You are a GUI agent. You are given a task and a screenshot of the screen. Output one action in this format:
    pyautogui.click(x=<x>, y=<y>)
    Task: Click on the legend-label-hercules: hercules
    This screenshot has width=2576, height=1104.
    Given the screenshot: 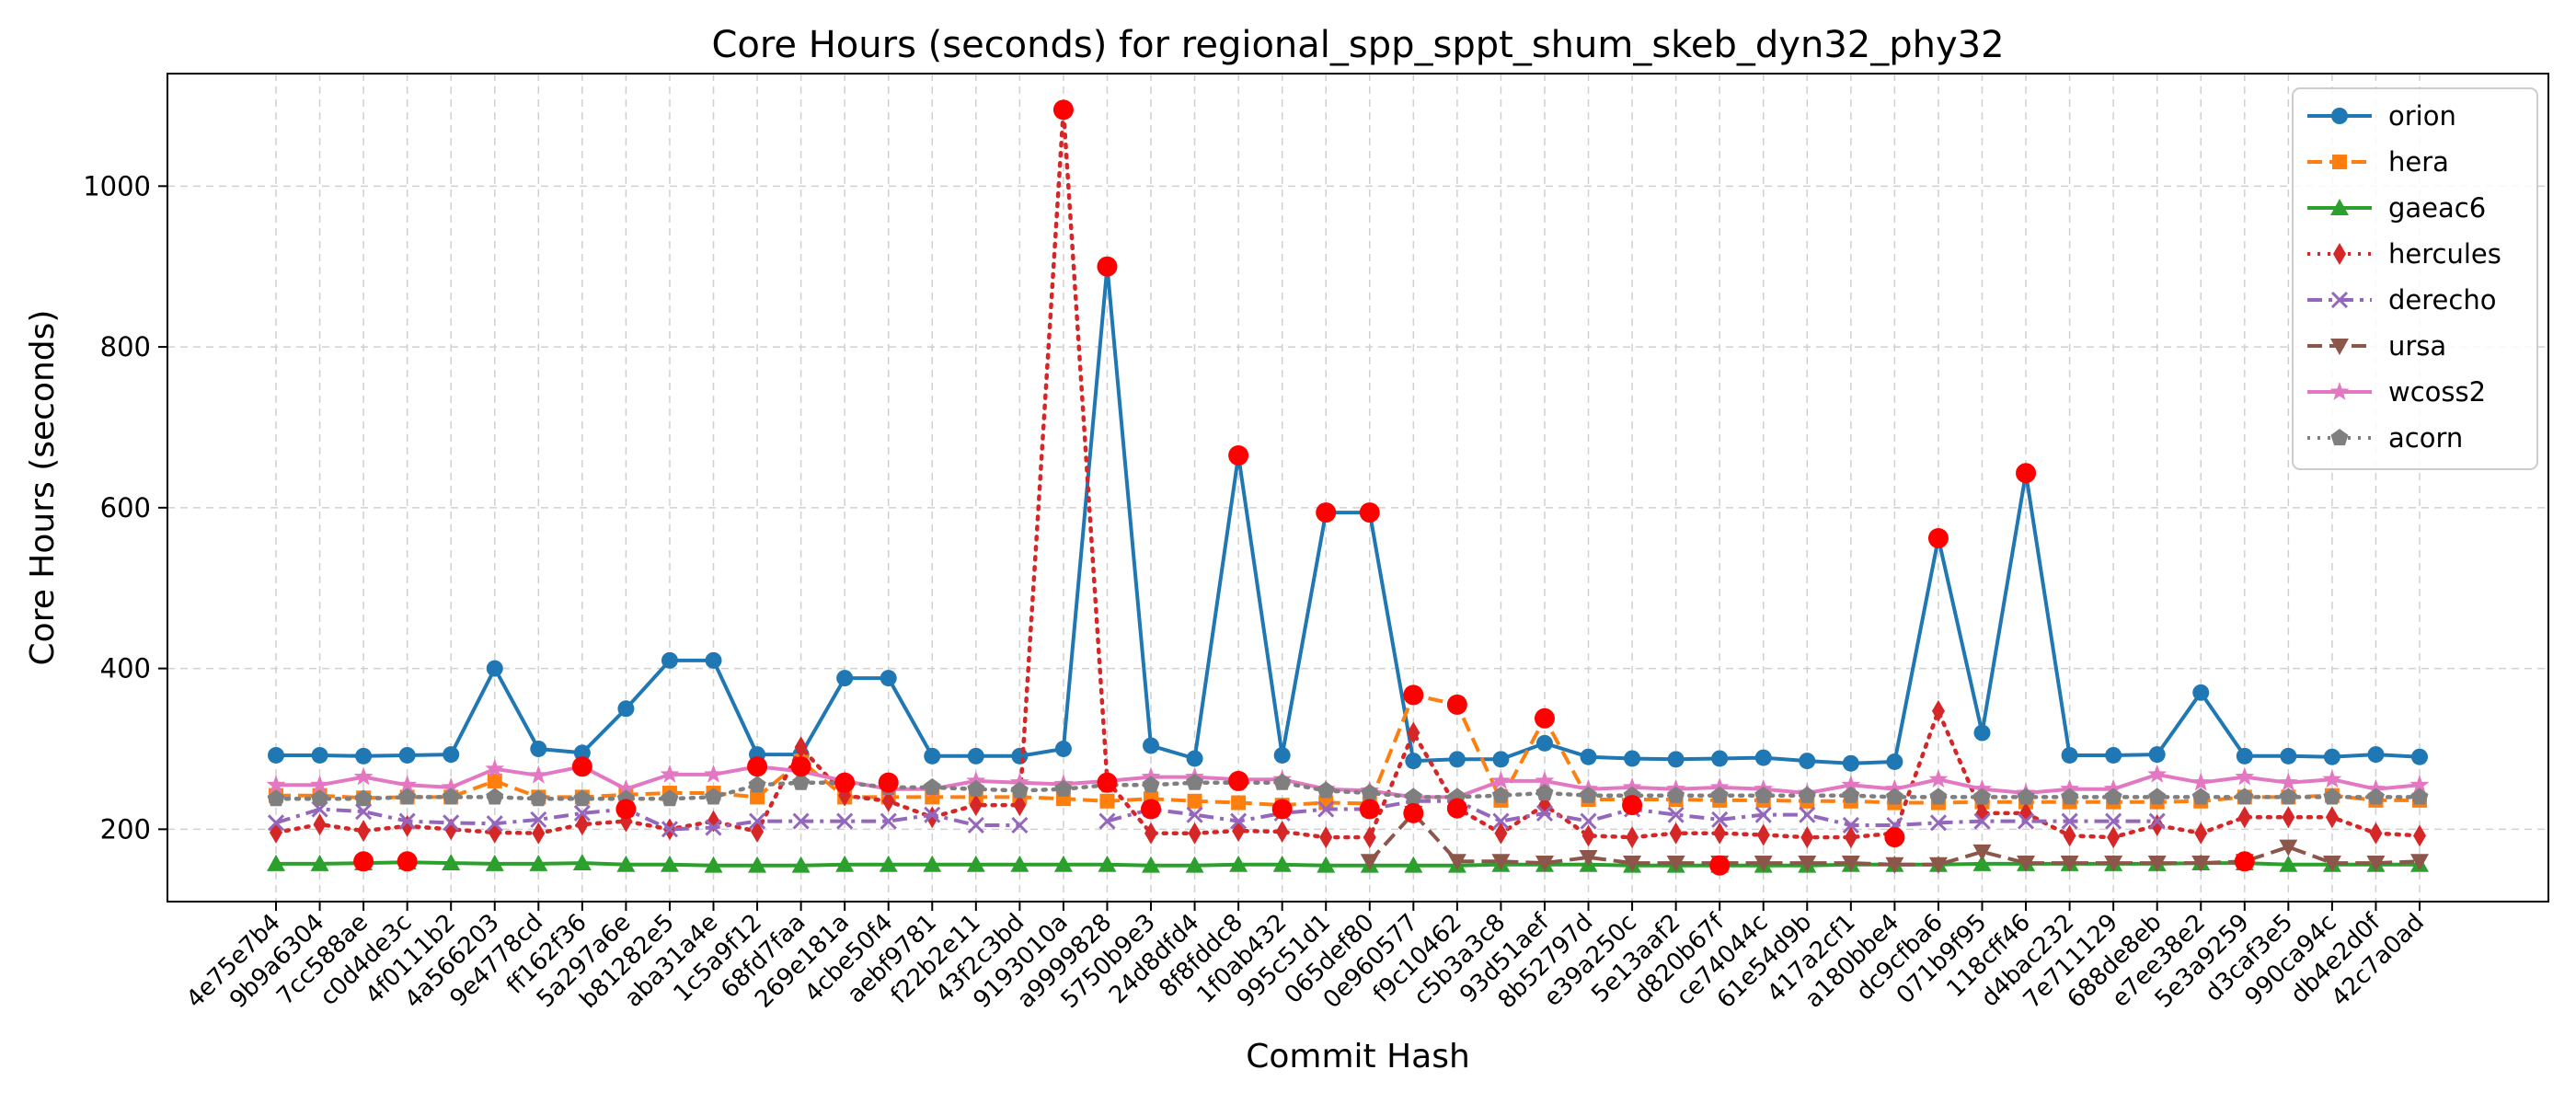 What is the action you would take?
    pyautogui.click(x=2444, y=254)
    